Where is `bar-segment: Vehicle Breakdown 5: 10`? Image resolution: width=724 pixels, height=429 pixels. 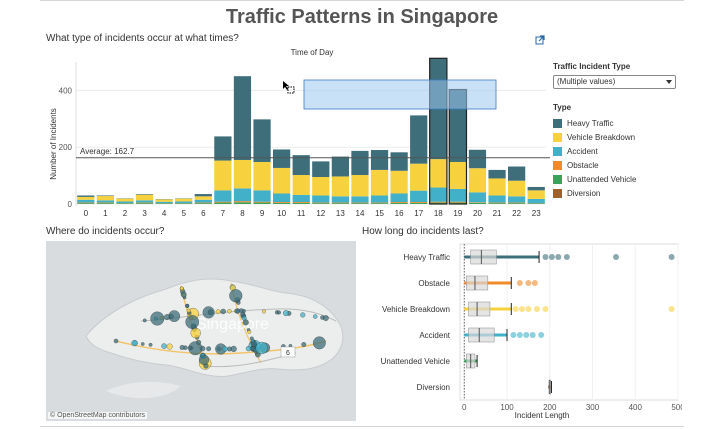
bar-segment: Vehicle Breakdown 5: 10 is located at coordinates (184, 200).